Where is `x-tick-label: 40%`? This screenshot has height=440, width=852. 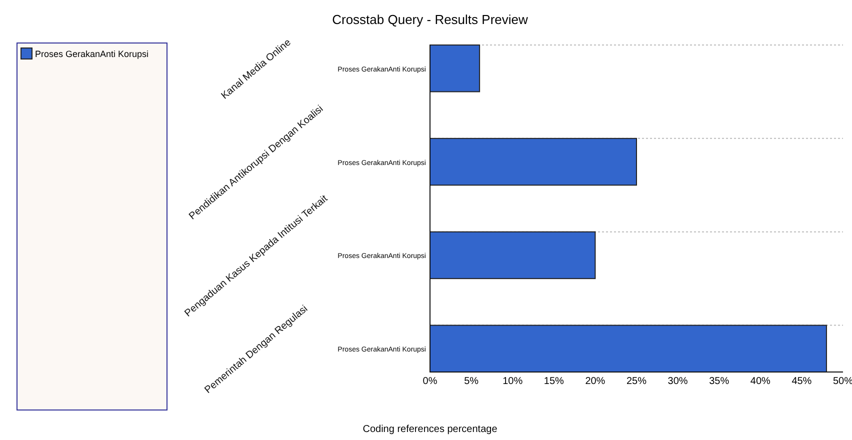 x-tick-label: 40% is located at coordinates (760, 381).